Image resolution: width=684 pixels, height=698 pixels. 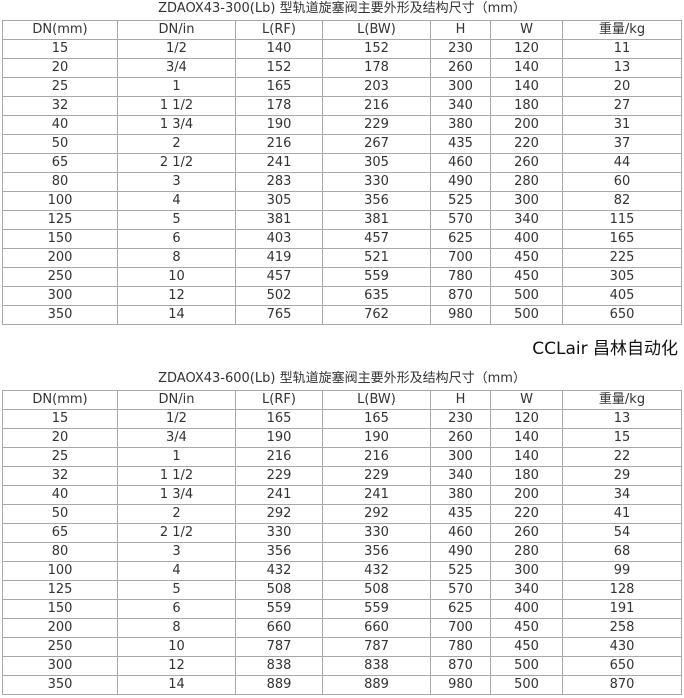 I want to click on table-cell: 500, so click(x=526, y=315).